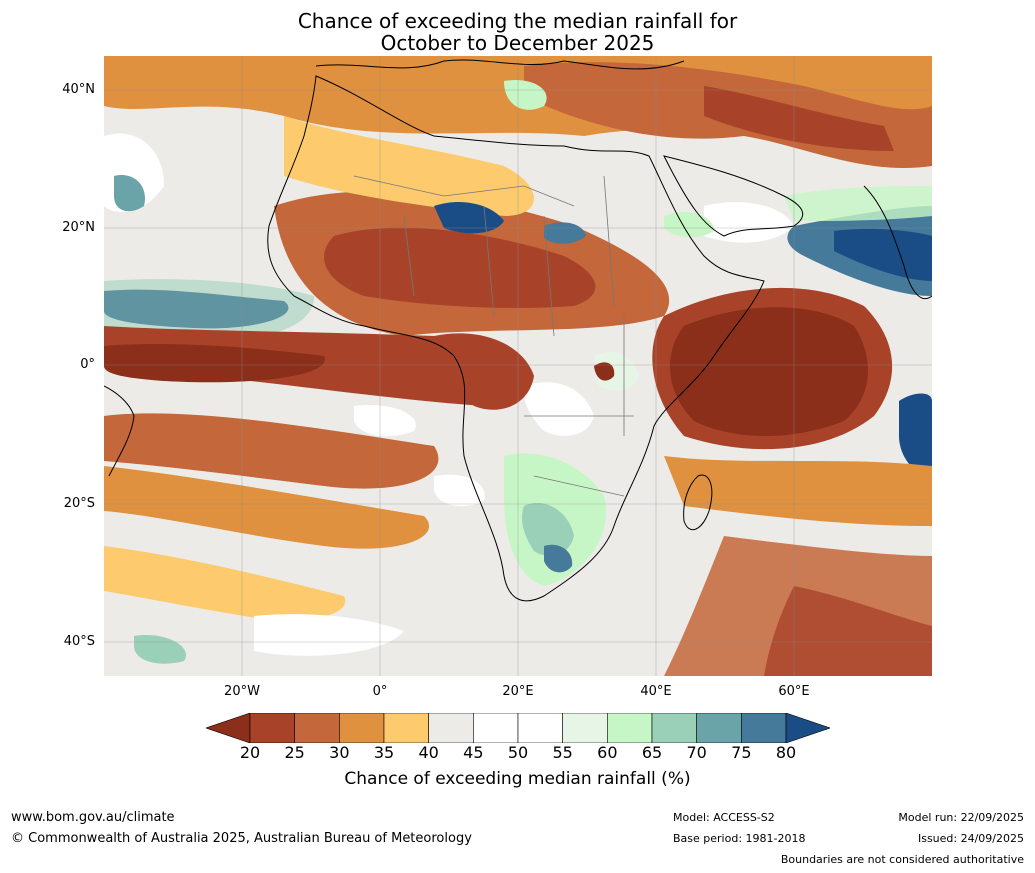 The image size is (1035, 873). I want to click on title-line-2: October to December 2025, so click(517, 43).